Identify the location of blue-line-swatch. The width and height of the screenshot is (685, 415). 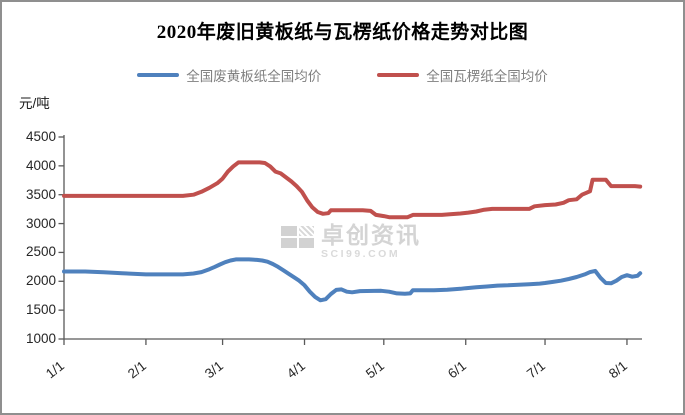
(158, 75).